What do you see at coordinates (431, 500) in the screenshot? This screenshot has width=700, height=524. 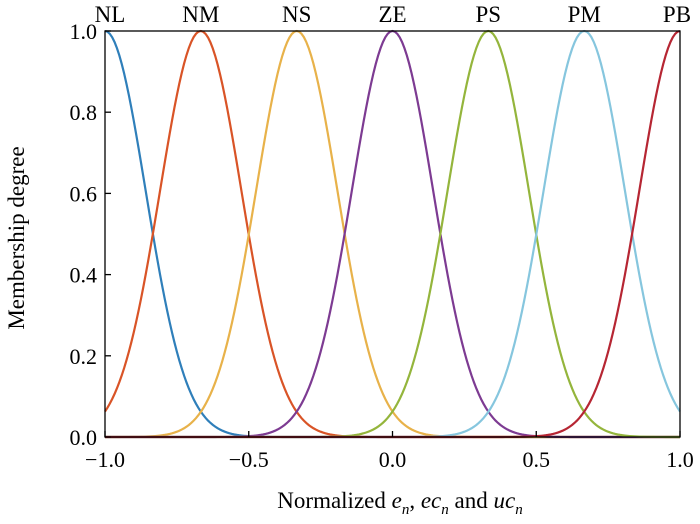 I see `x-axis-var-ec: ec` at bounding box center [431, 500].